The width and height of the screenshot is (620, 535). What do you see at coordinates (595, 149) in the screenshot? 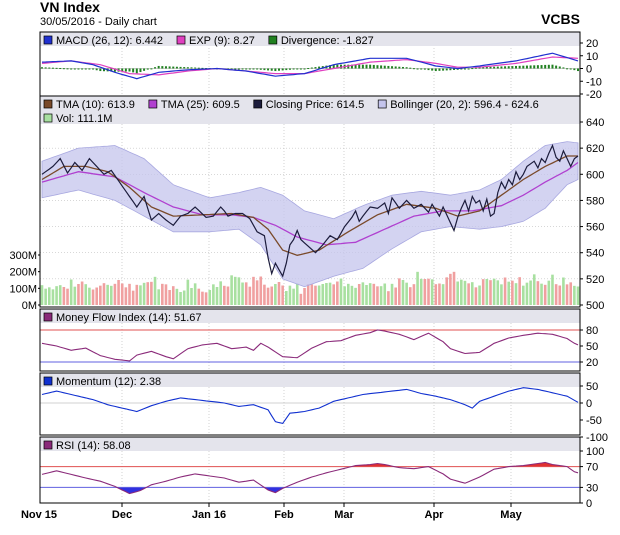
I see `price-tick-label-1: 620` at bounding box center [595, 149].